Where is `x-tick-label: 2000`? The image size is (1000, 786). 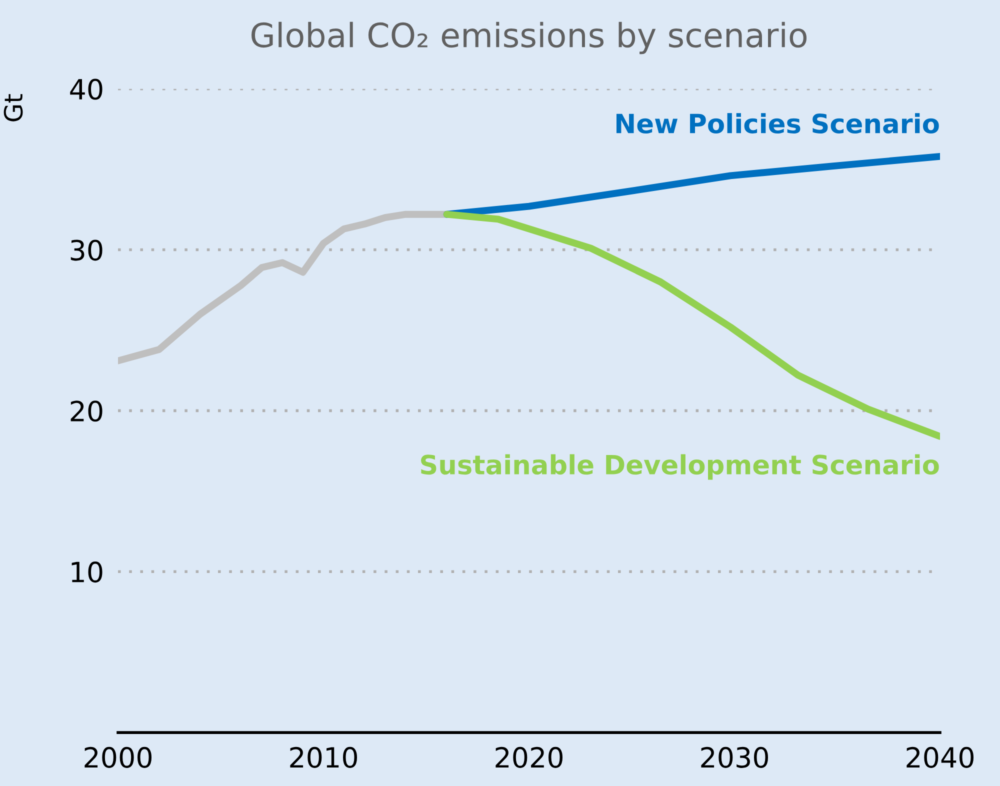
x-tick-label: 2000 is located at coordinates (118, 757).